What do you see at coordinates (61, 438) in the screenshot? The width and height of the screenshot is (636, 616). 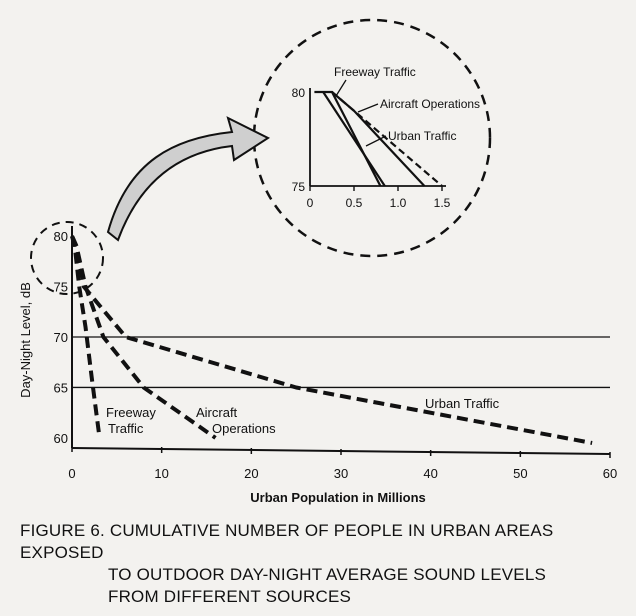 I see `y-tick-label: 60` at bounding box center [61, 438].